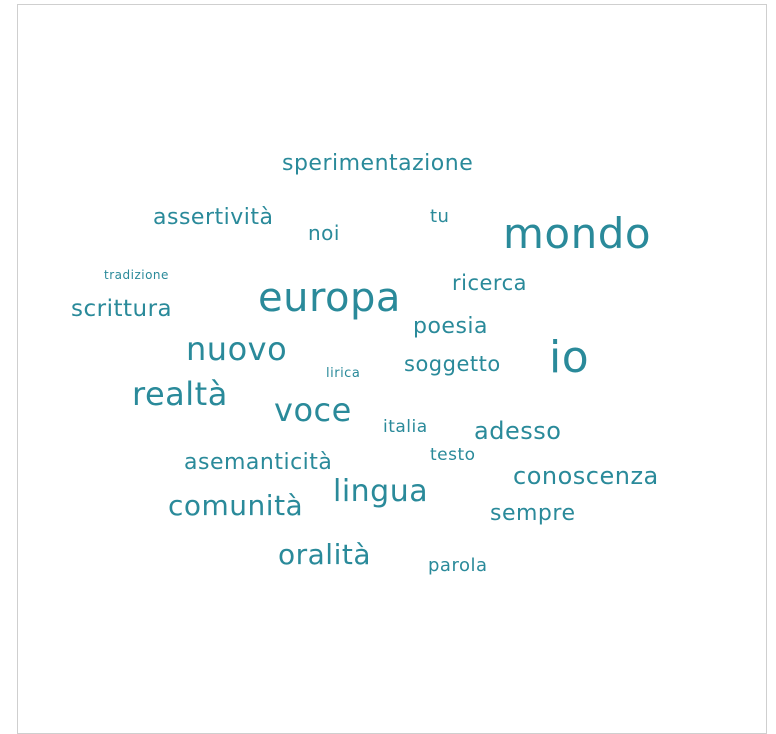 The image size is (776, 734). Describe the element at coordinates (122, 309) in the screenshot. I see `word-scrittura: scrittura` at that location.